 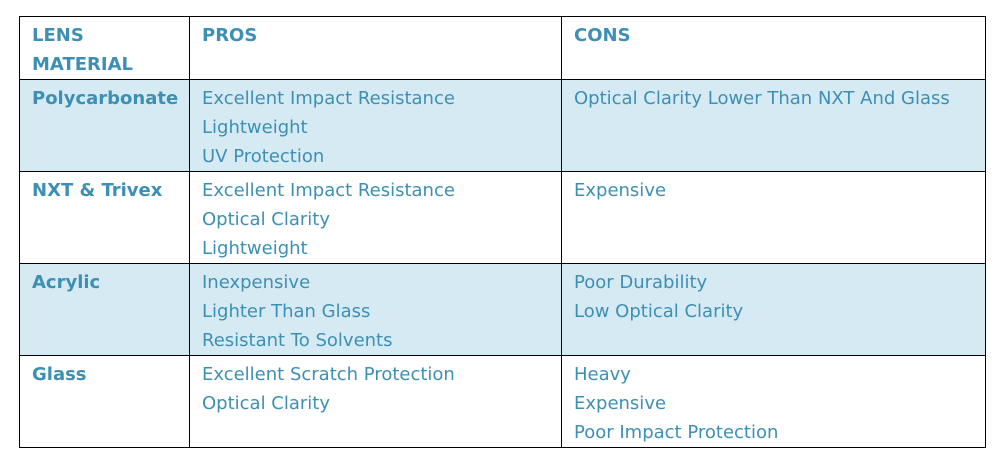 What do you see at coordinates (104, 401) in the screenshot?
I see `material-cell: Glass` at bounding box center [104, 401].